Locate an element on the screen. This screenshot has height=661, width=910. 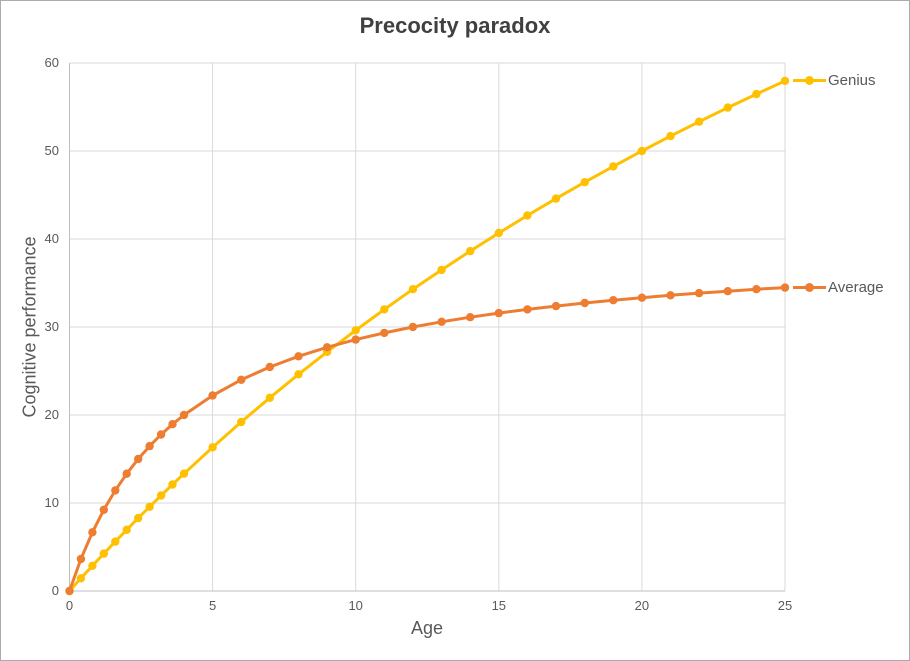
x-tick-label: 10 is located at coordinates (355, 605).